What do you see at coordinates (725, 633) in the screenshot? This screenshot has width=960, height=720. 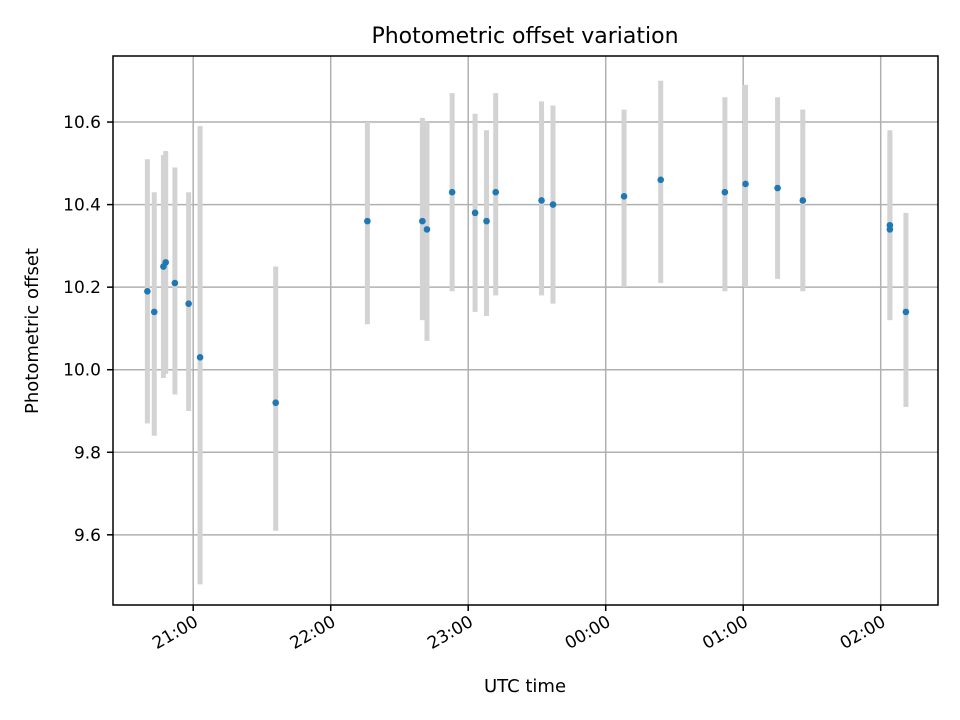 I see `x-tick-label: 01:00` at bounding box center [725, 633].